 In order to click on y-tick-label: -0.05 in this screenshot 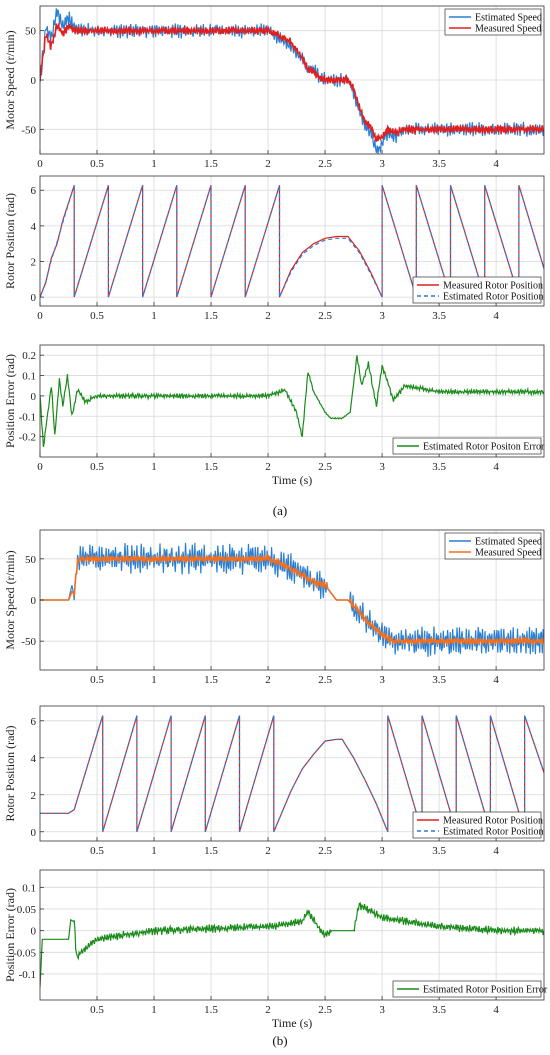, I will do `click(24, 953)`.